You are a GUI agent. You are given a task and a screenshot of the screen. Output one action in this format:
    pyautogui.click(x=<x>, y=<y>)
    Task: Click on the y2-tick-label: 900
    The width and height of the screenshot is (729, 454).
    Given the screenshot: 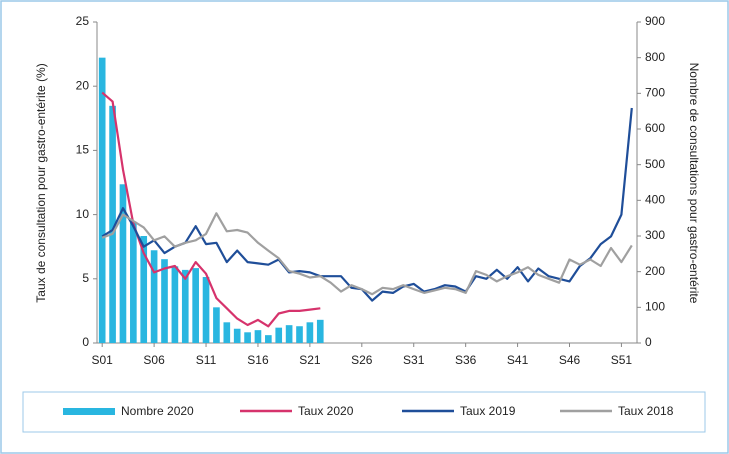 What is the action you would take?
    pyautogui.click(x=655, y=21)
    